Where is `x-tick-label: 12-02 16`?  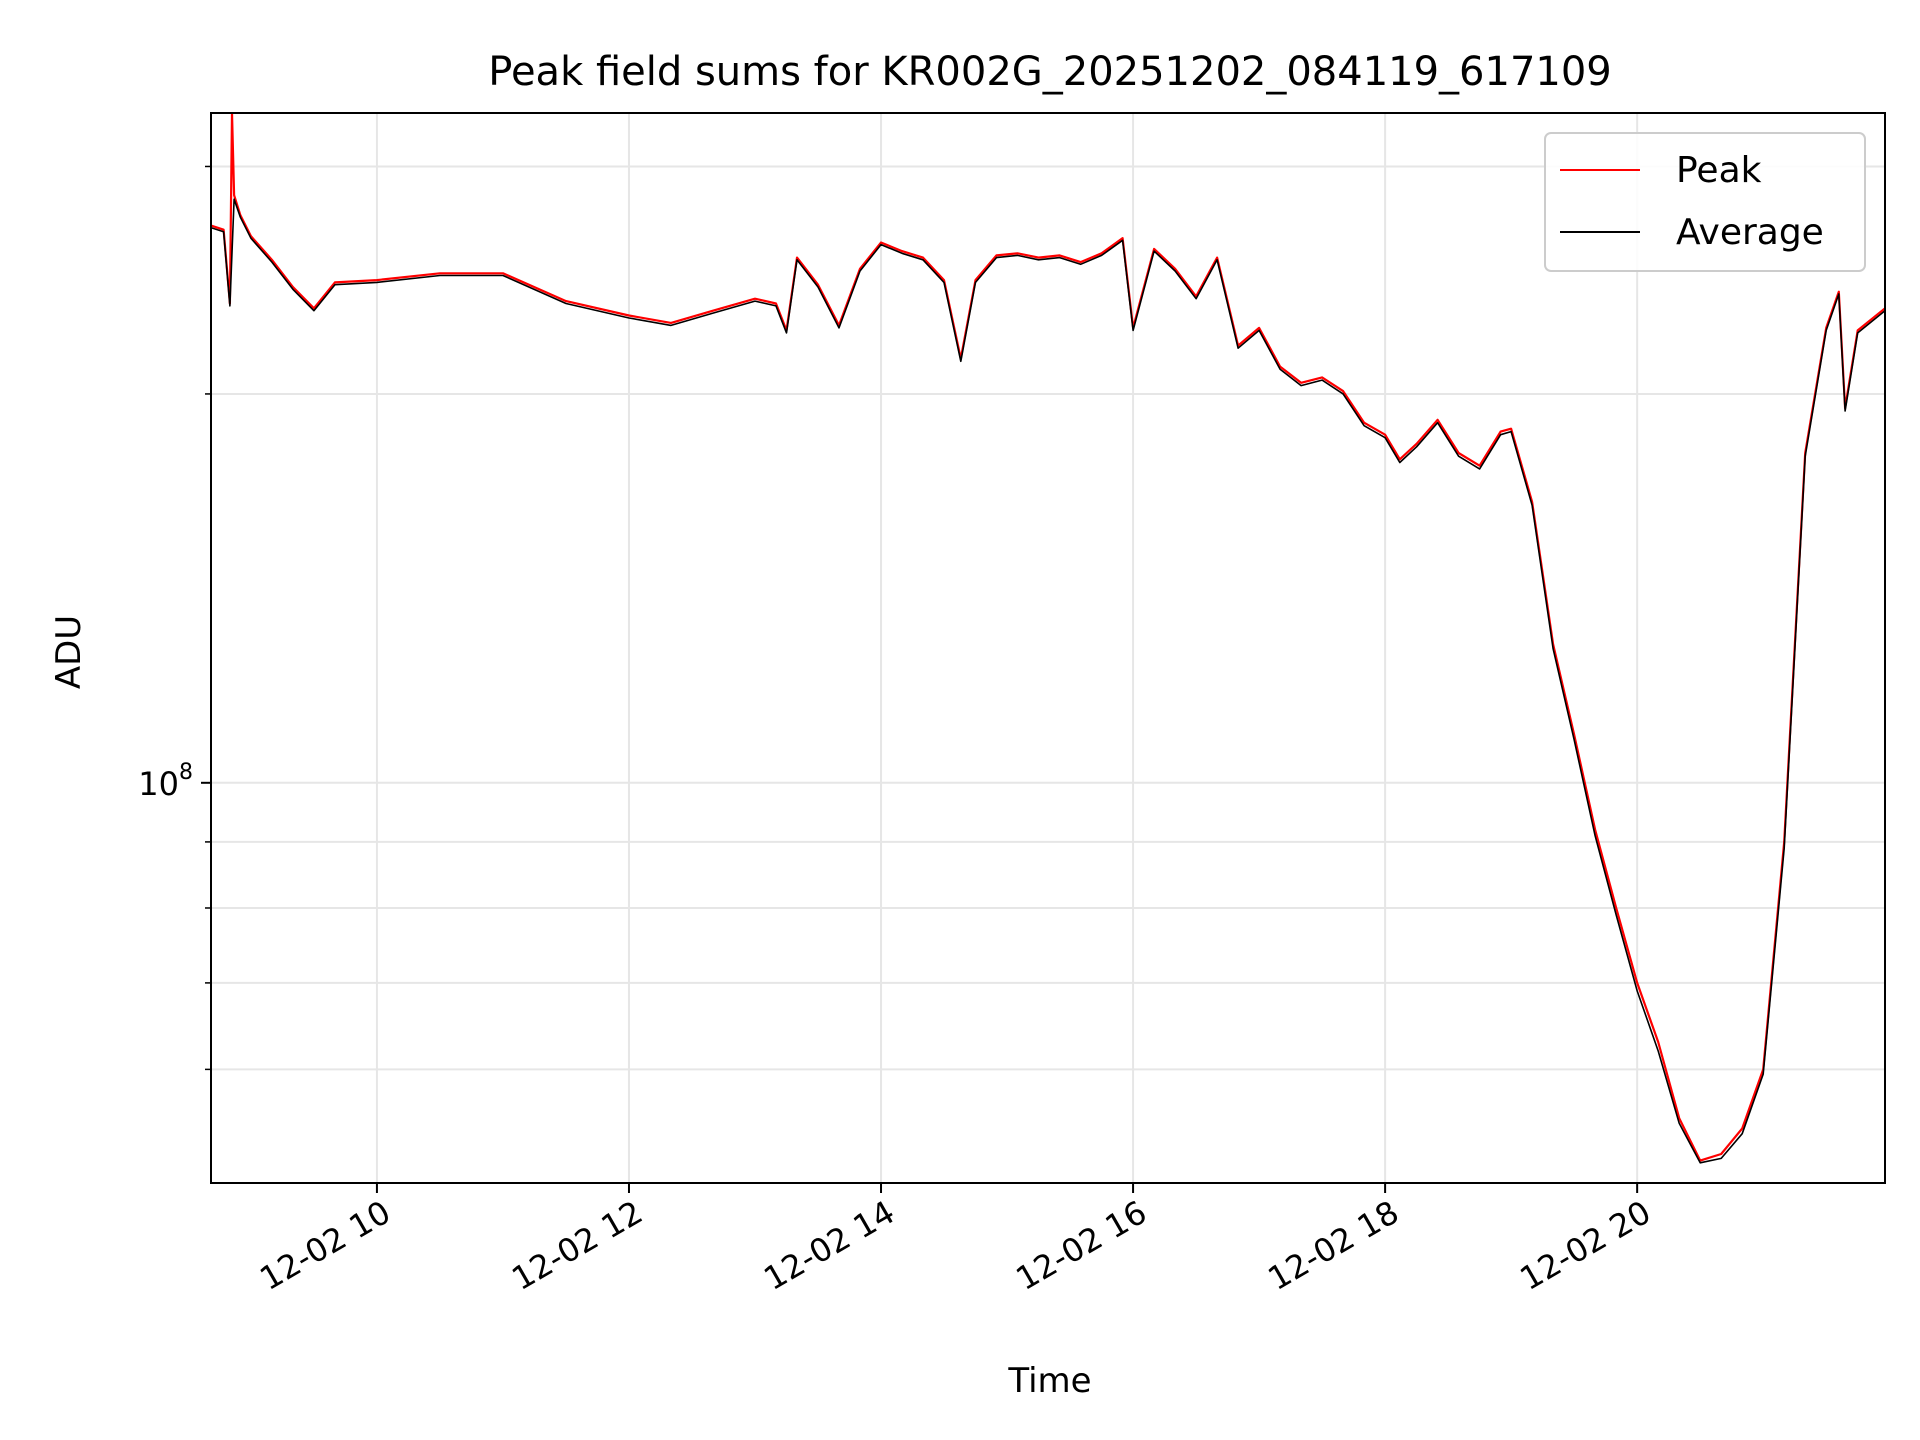
x-tick-label: 12-02 16 is located at coordinates (1081, 1245).